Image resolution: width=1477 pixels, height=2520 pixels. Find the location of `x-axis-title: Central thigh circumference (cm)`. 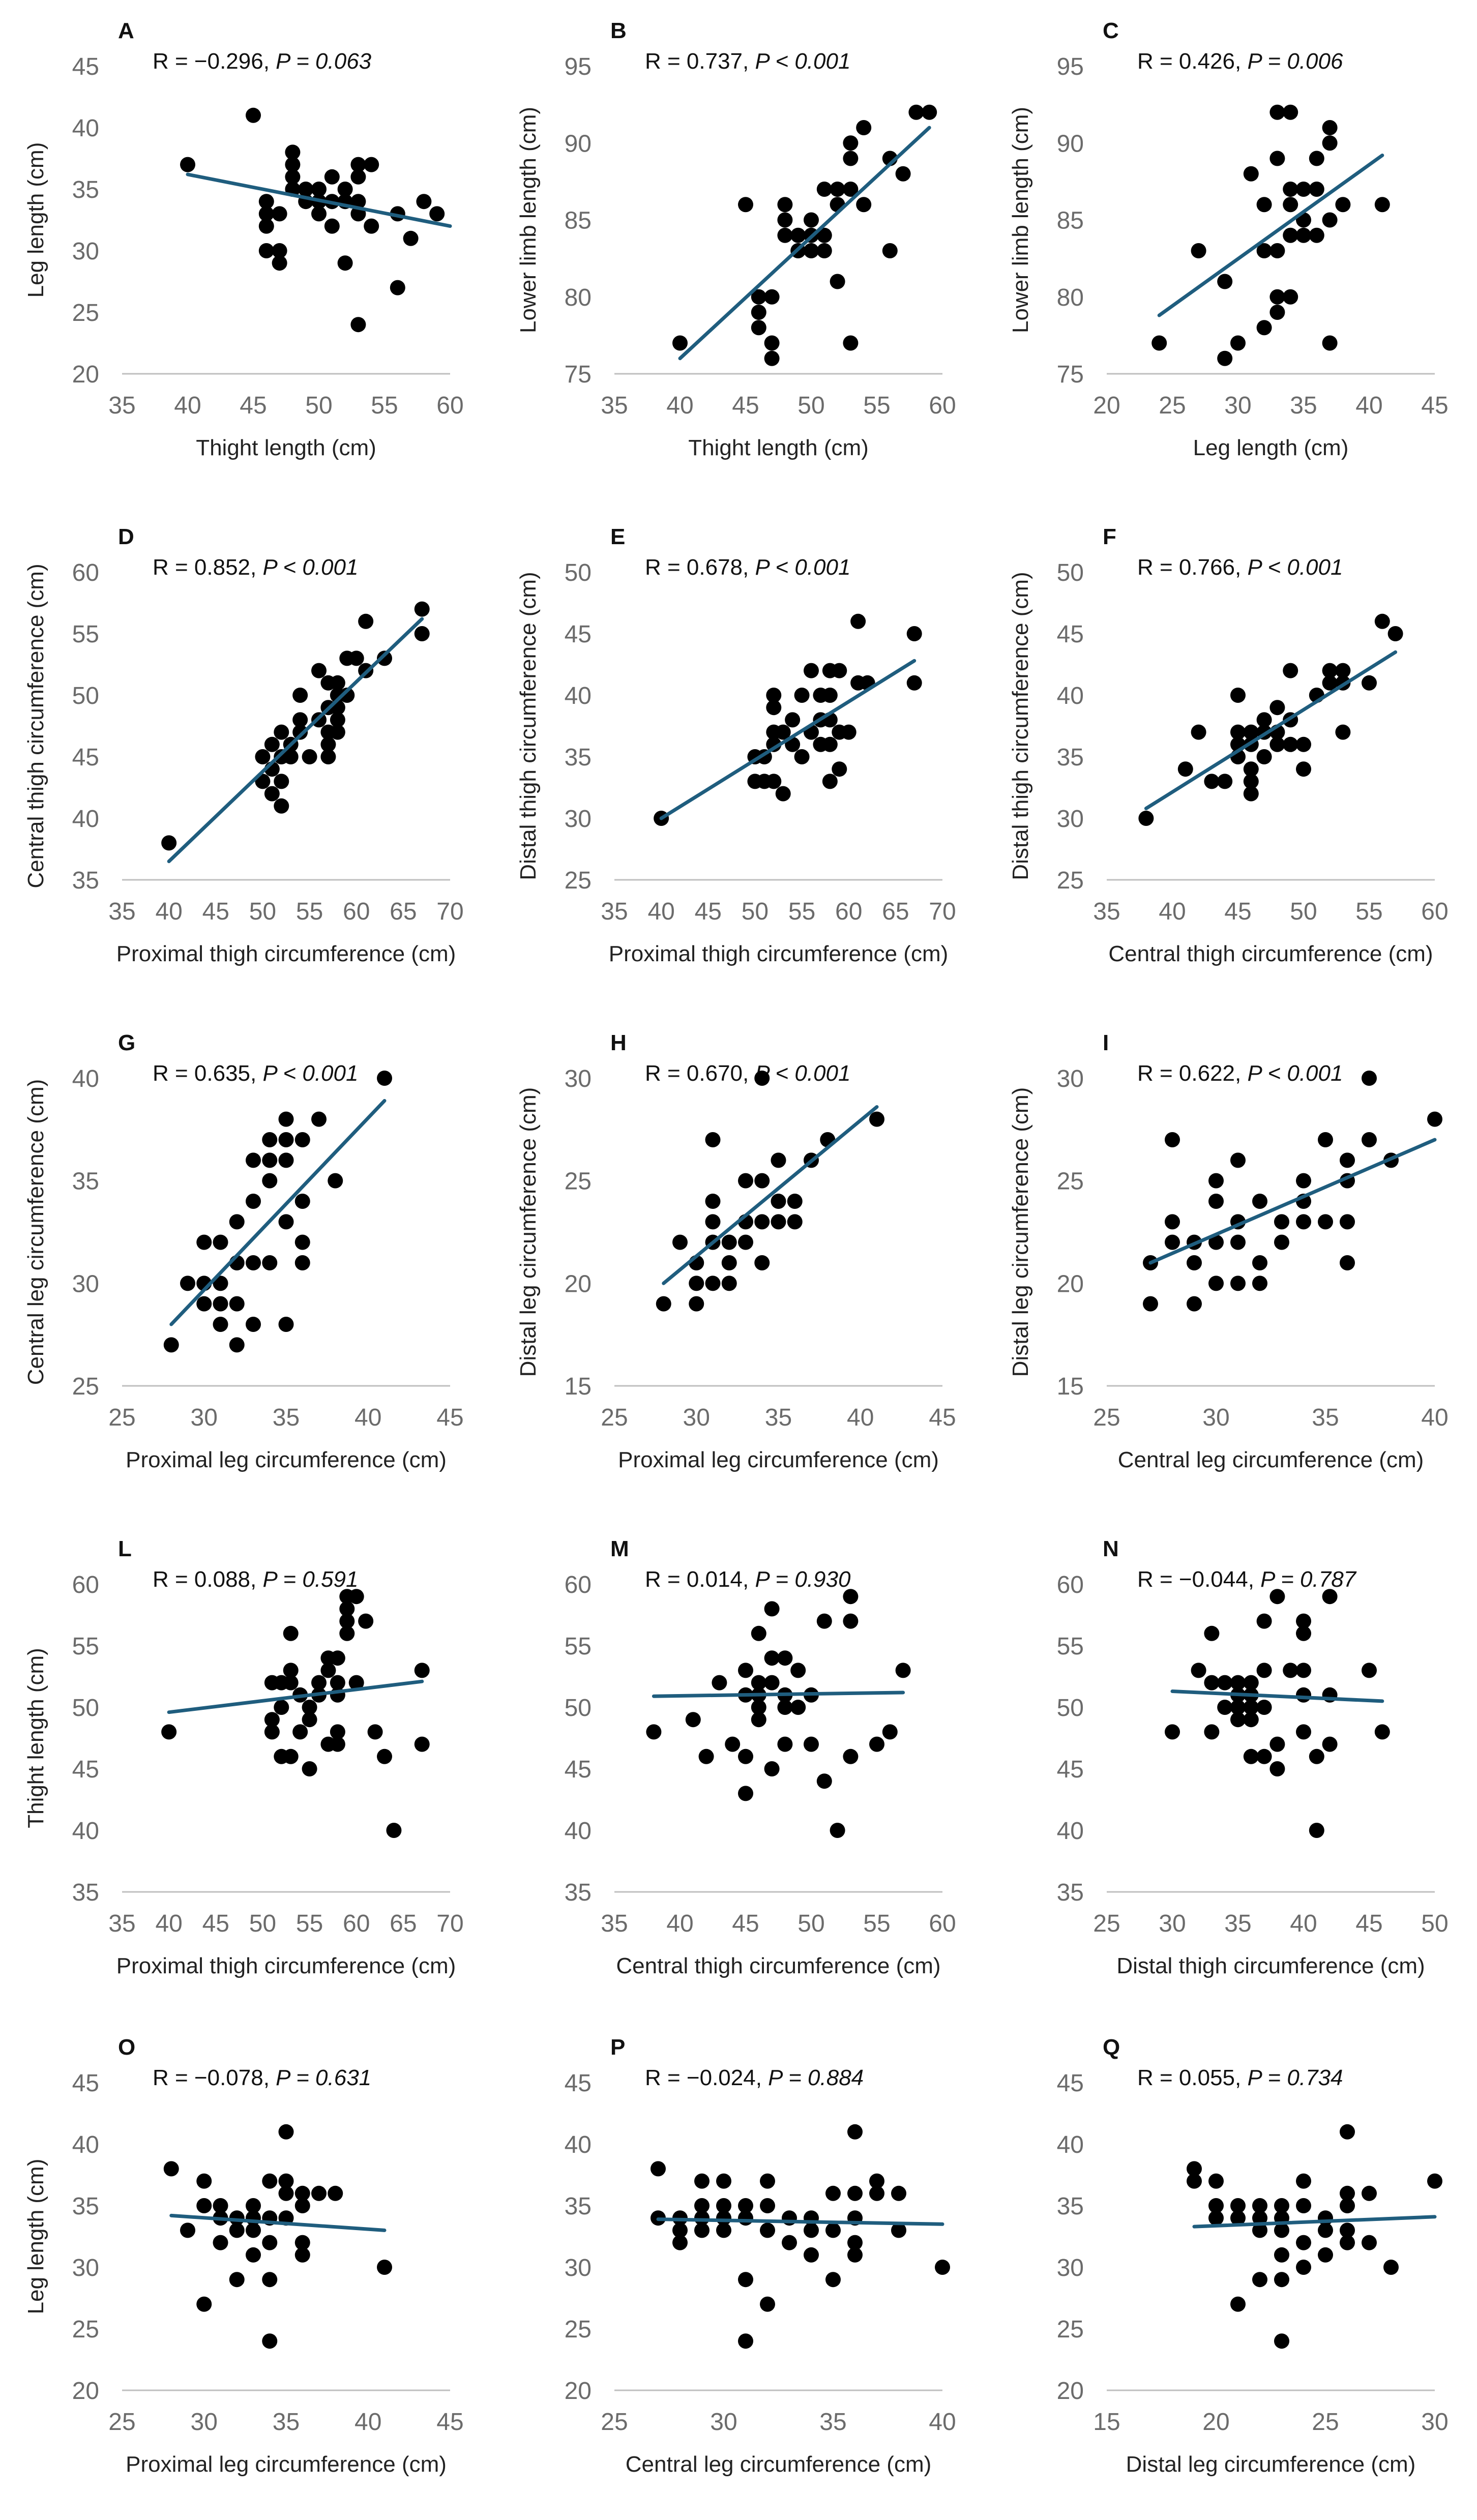

x-axis-title: Central thigh circumference (cm) is located at coordinates (1270, 953).